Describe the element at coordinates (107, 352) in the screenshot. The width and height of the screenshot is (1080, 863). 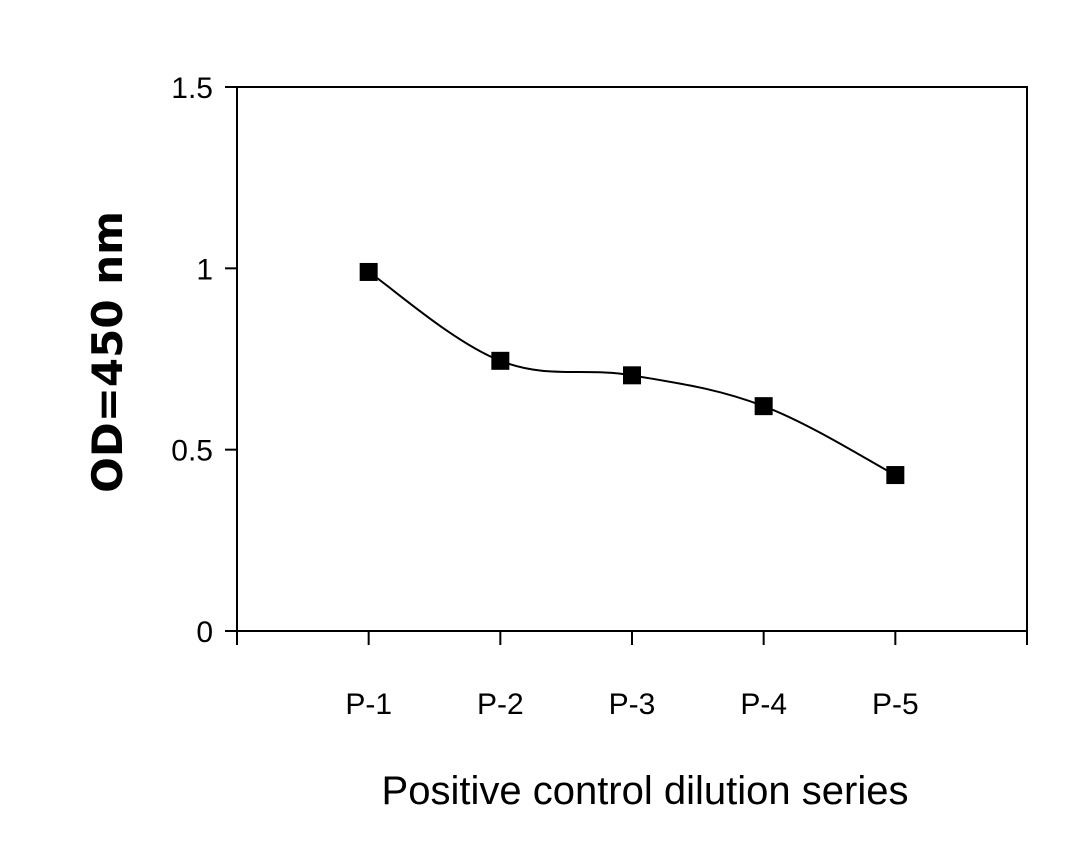
I see `y-axis-label: OD=450 nm` at that location.